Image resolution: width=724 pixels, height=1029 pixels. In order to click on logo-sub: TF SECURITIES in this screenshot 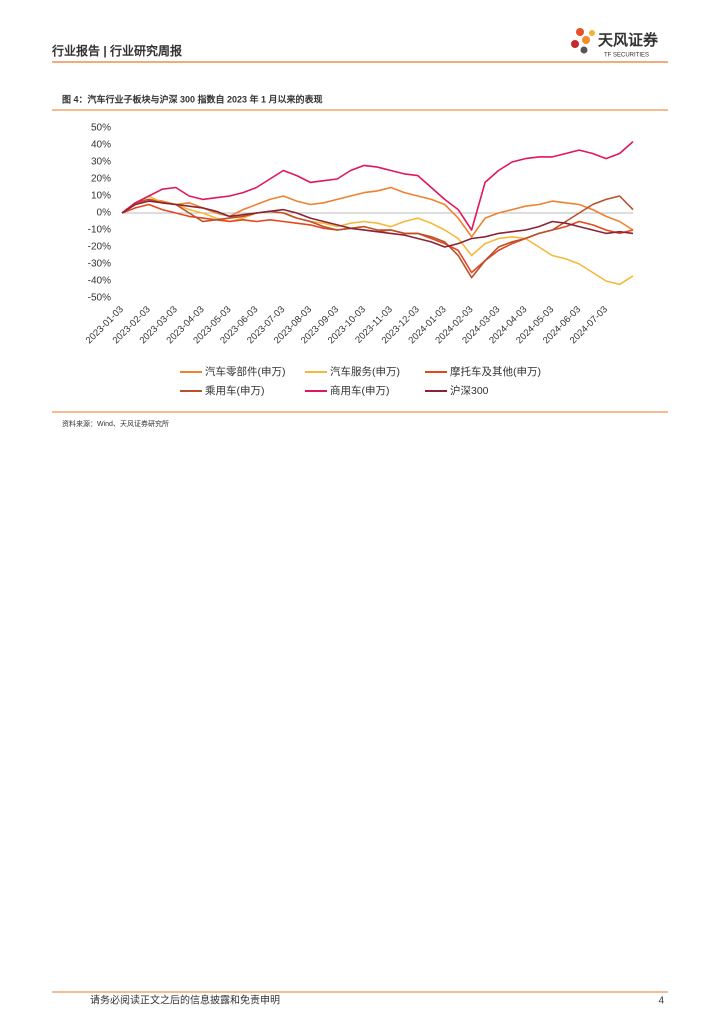, I will do `click(626, 56)`.